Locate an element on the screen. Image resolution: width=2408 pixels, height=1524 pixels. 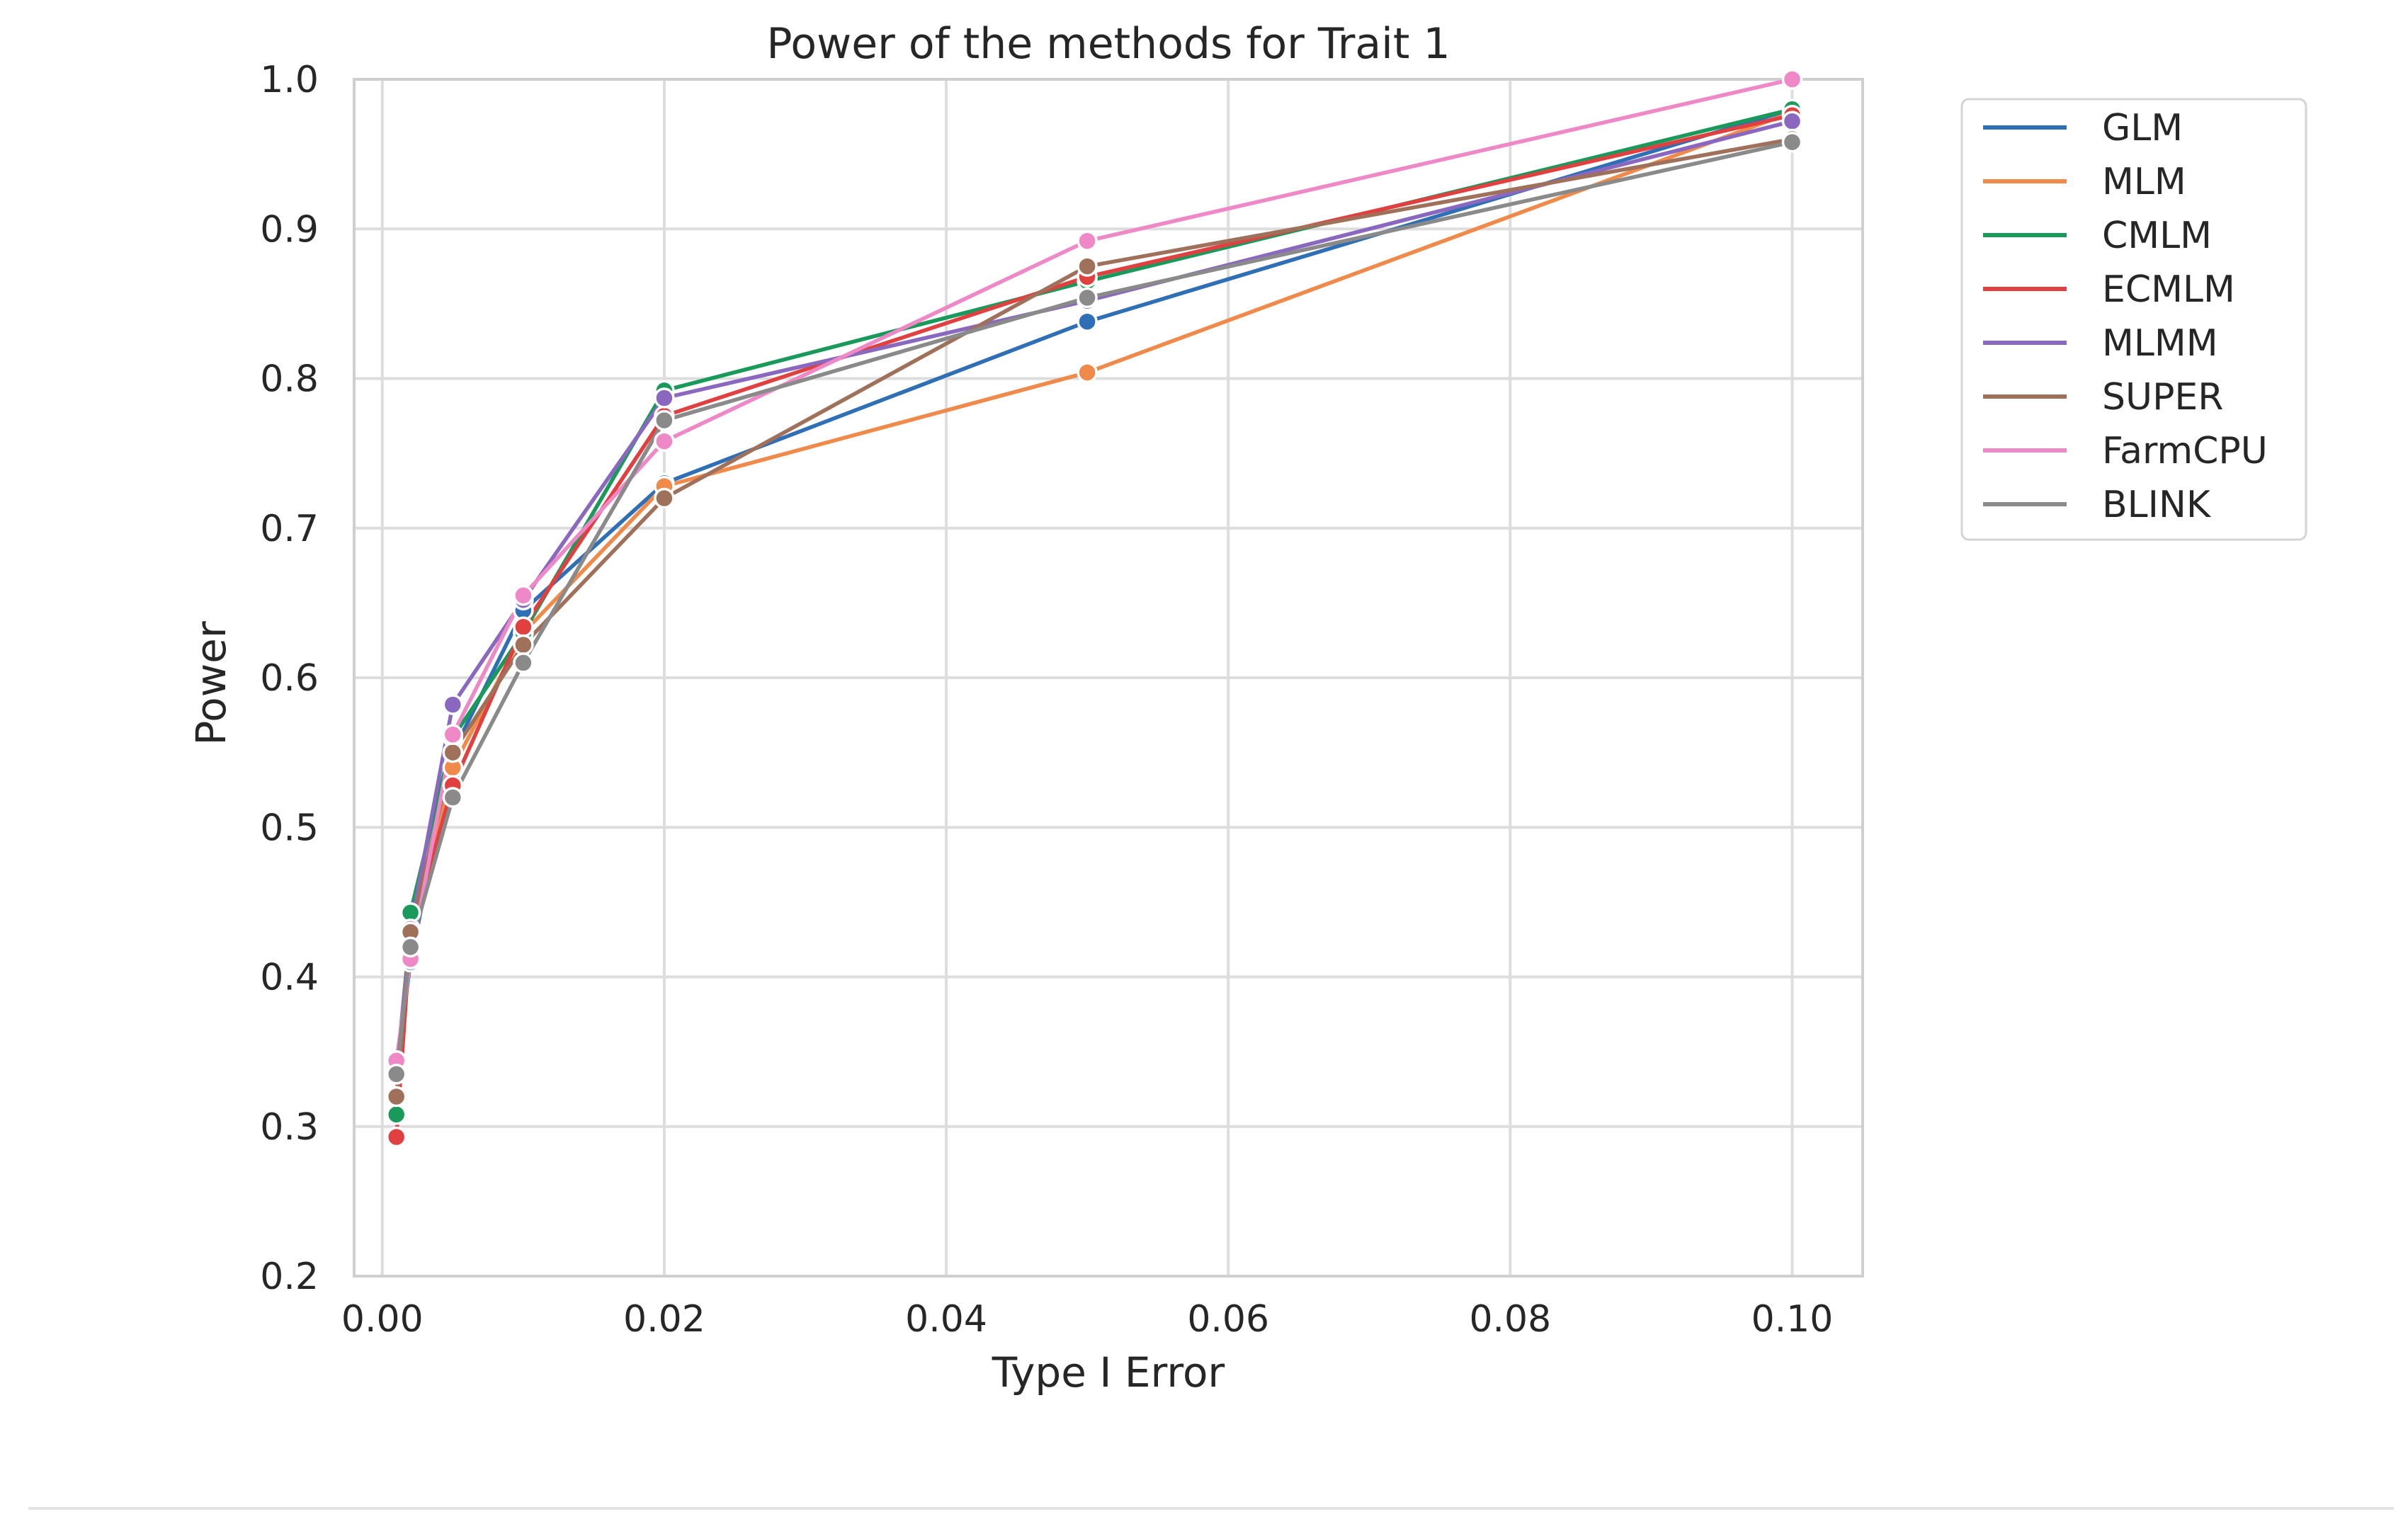
x-axis-label: Type I Error is located at coordinates (1108, 1372).